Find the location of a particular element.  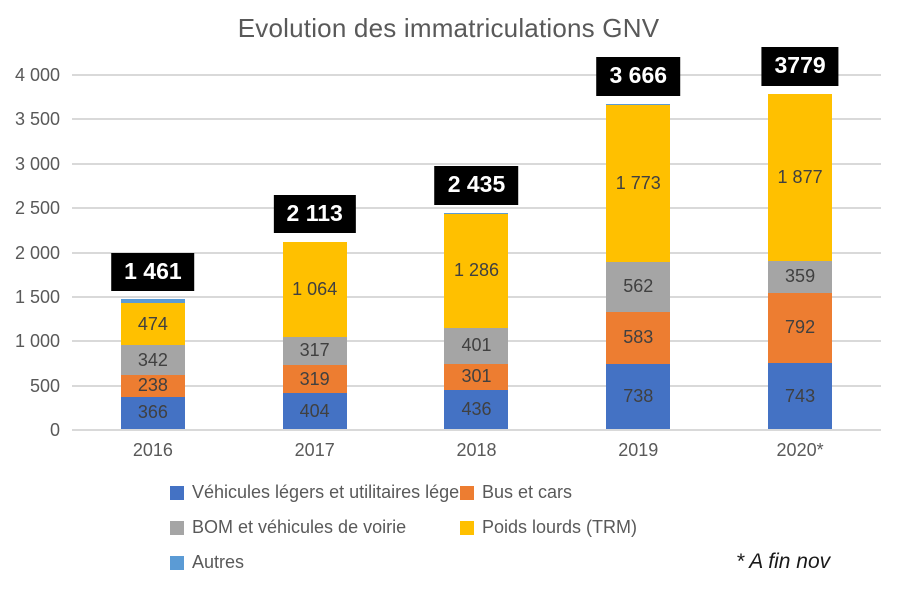

bar-2017: 404 319 317 1 064 is located at coordinates (314, 335).